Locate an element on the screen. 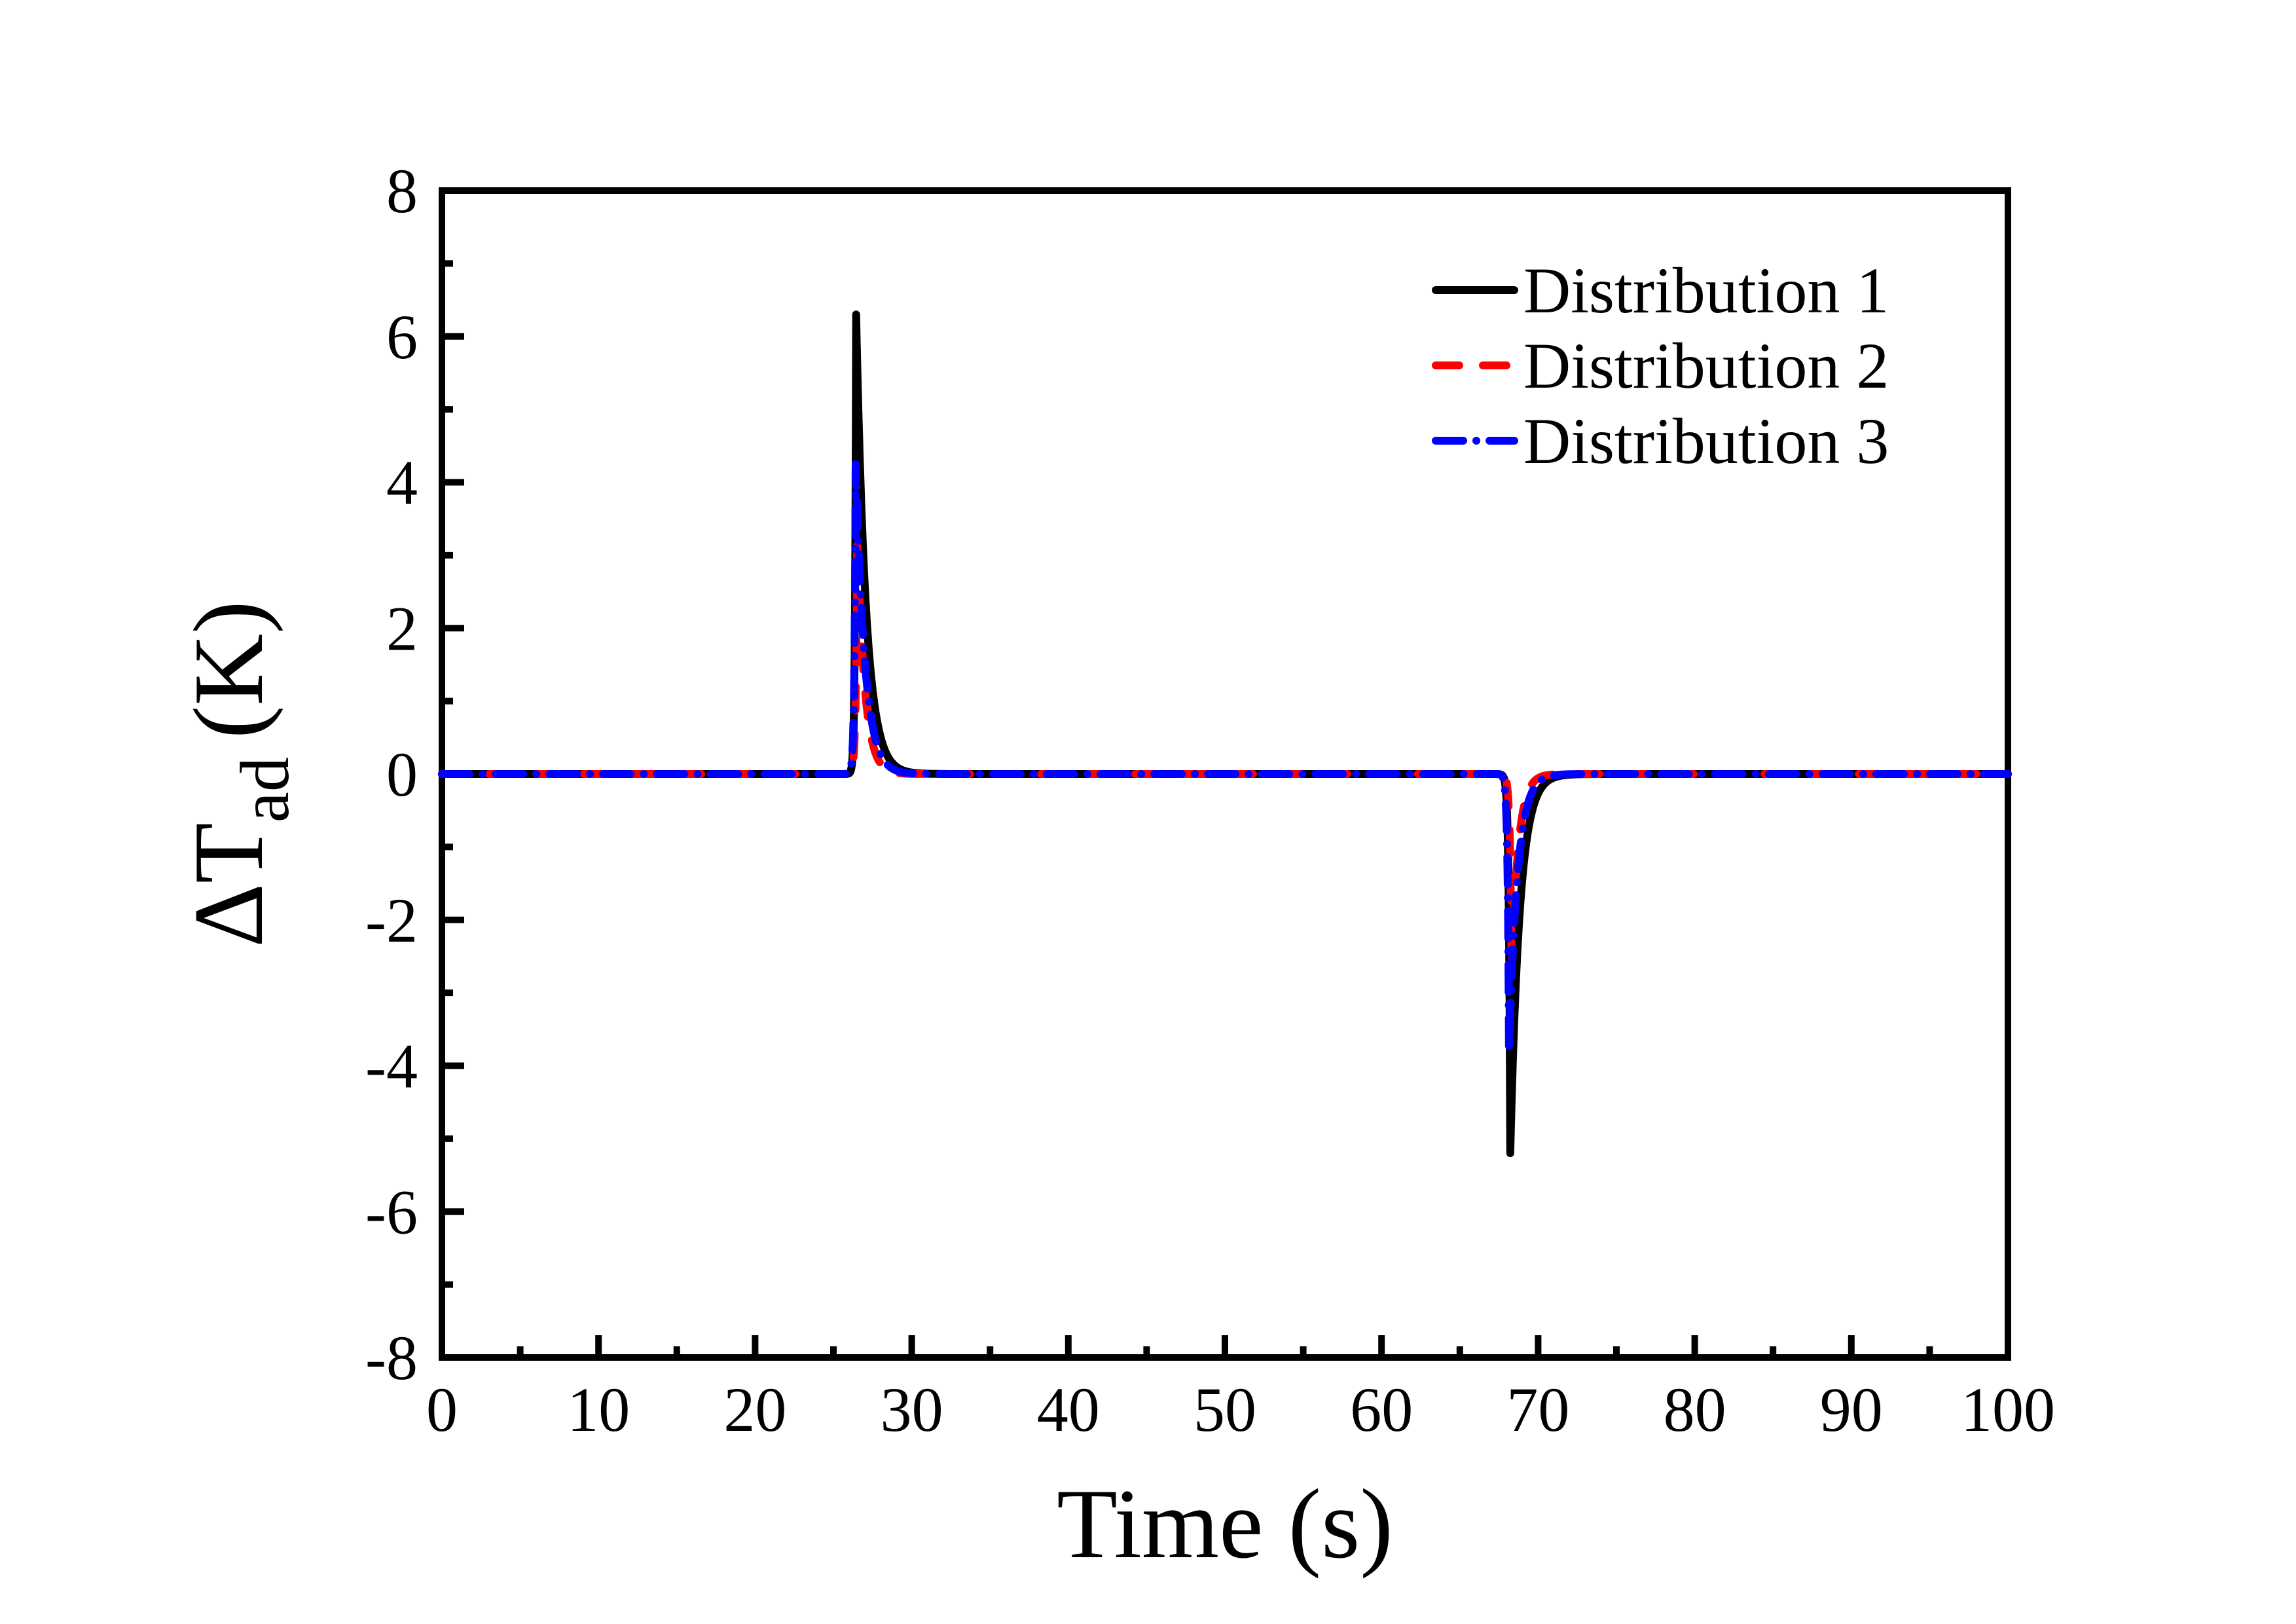 The height and width of the screenshot is (1624, 2296). y-tick-label: 2 is located at coordinates (402, 628).